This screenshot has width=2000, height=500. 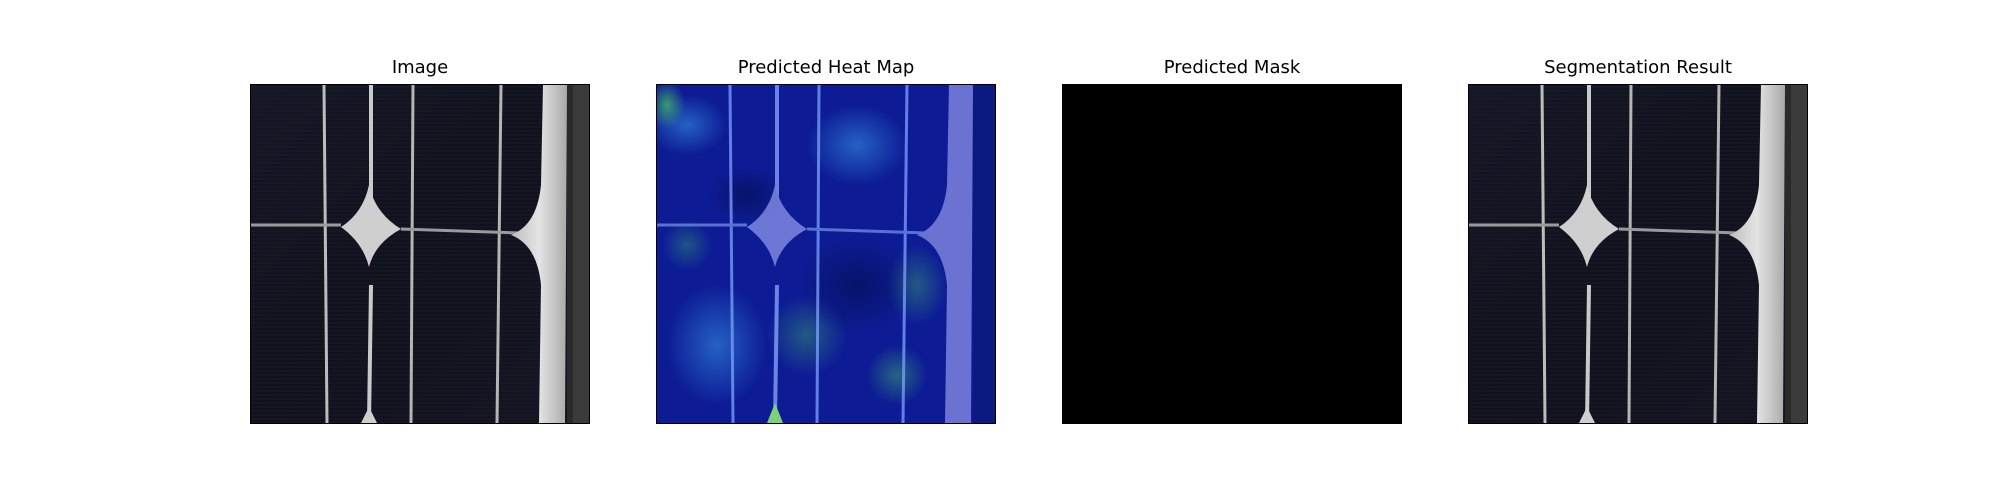 I want to click on panel-title-heat-map: Predicted Heat Map, so click(x=826, y=68).